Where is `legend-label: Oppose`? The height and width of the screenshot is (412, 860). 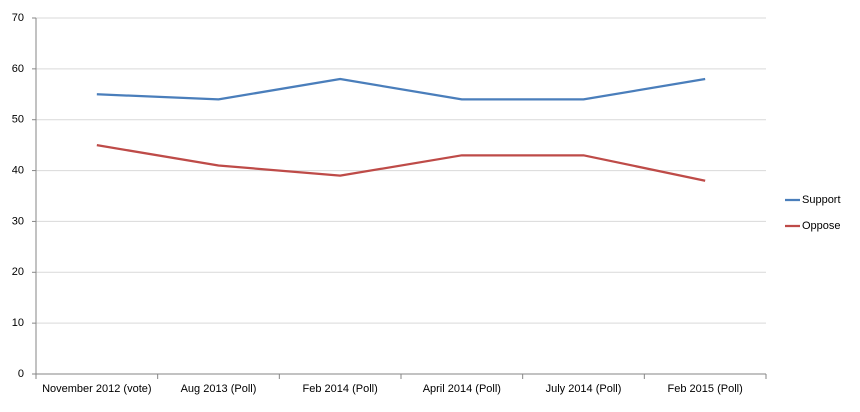
legend-label: Oppose is located at coordinates (821, 226).